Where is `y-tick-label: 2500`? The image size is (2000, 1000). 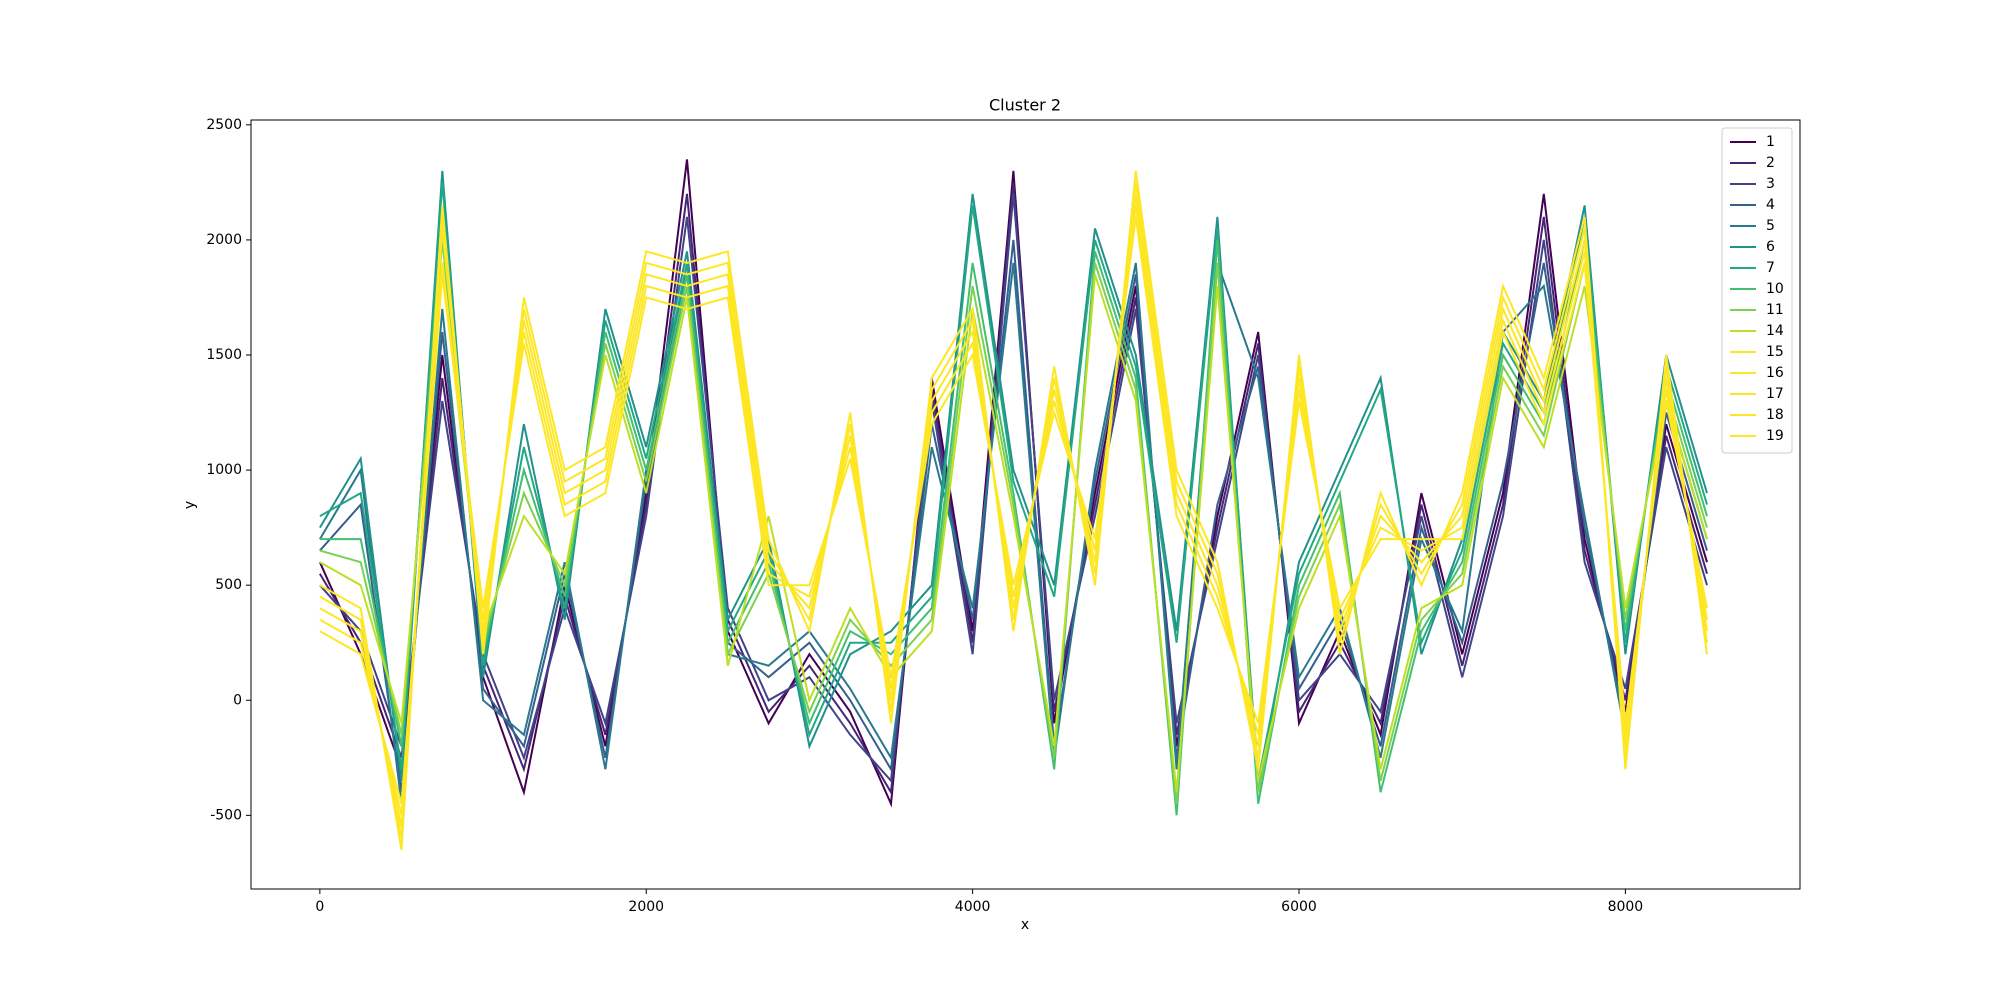 y-tick-label: 2500 is located at coordinates (224, 125).